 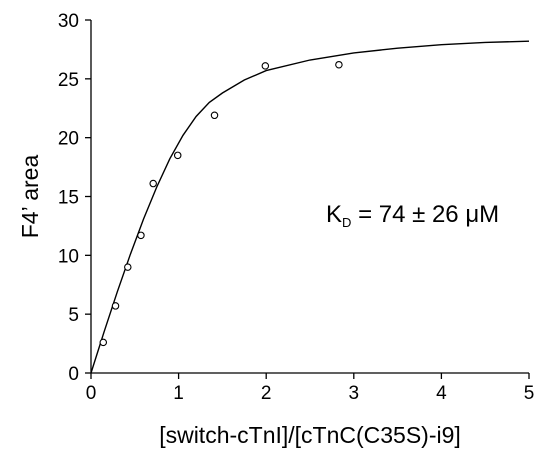 I want to click on kd-annotation: KD = 74 ± 26 μM, so click(x=412, y=215).